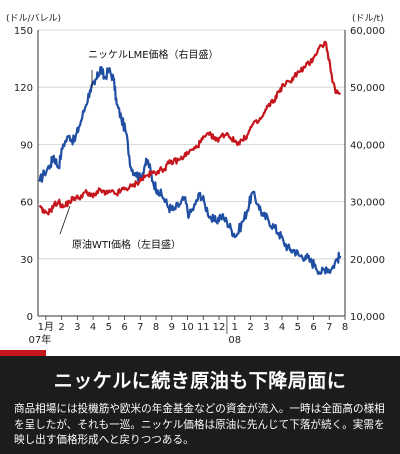 This screenshot has height=454, width=400. Describe the element at coordinates (30, 317) in the screenshot. I see `left-tick-label: 0` at that location.